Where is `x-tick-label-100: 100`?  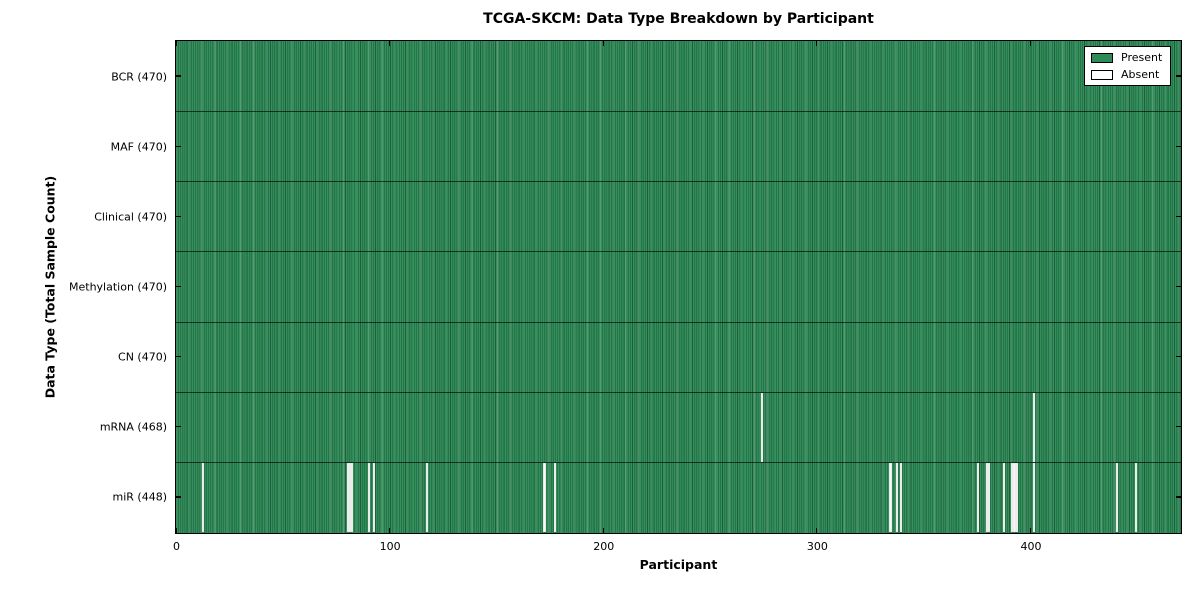 x-tick-label-100: 100 is located at coordinates (390, 546).